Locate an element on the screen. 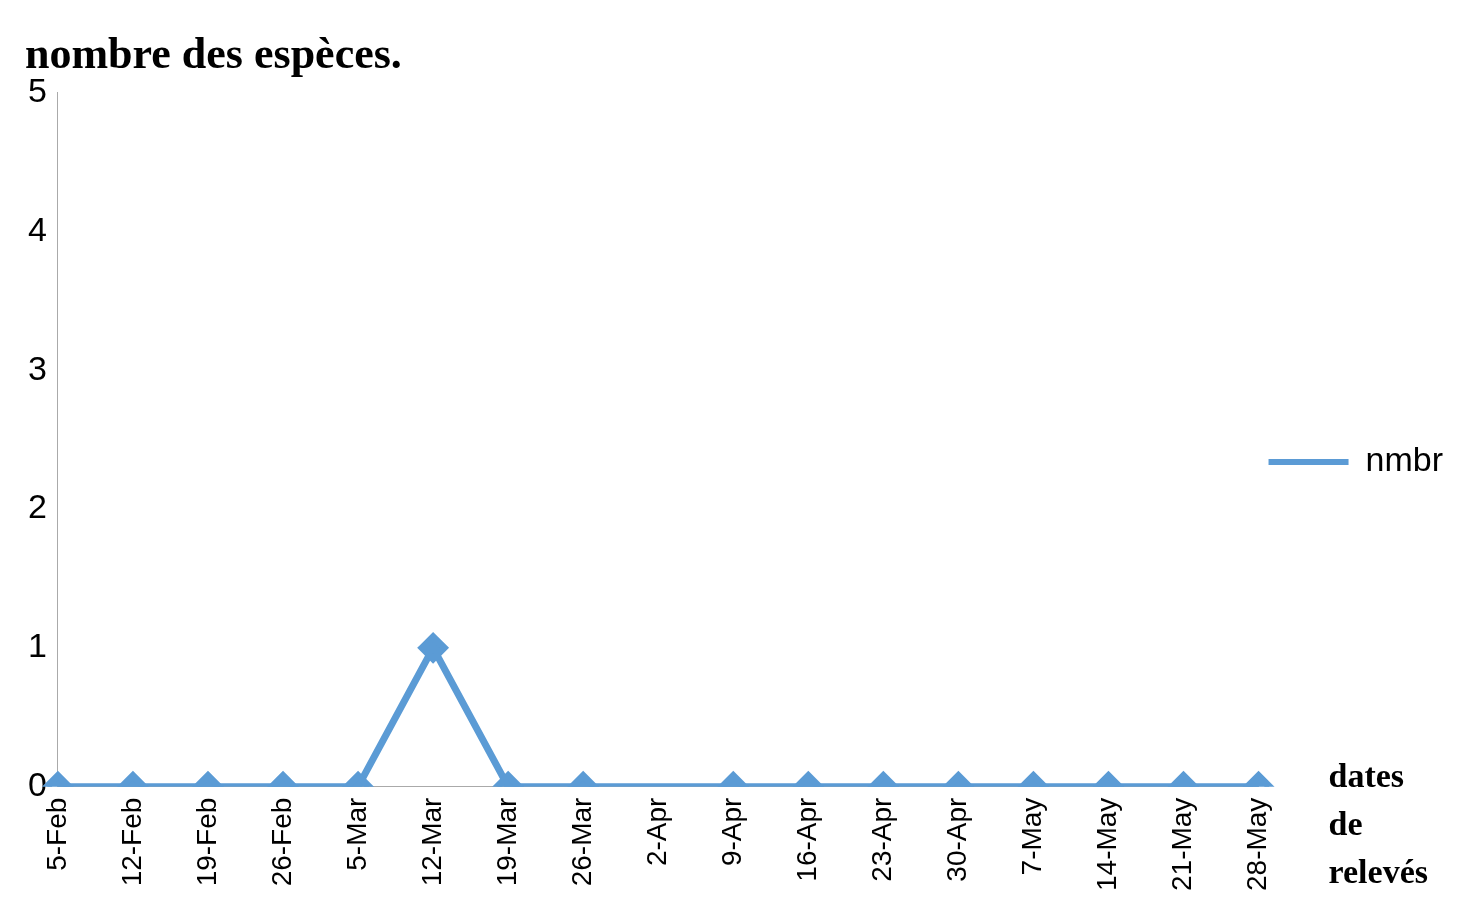  x-tick-label: 12-Mar is located at coordinates (431, 842).